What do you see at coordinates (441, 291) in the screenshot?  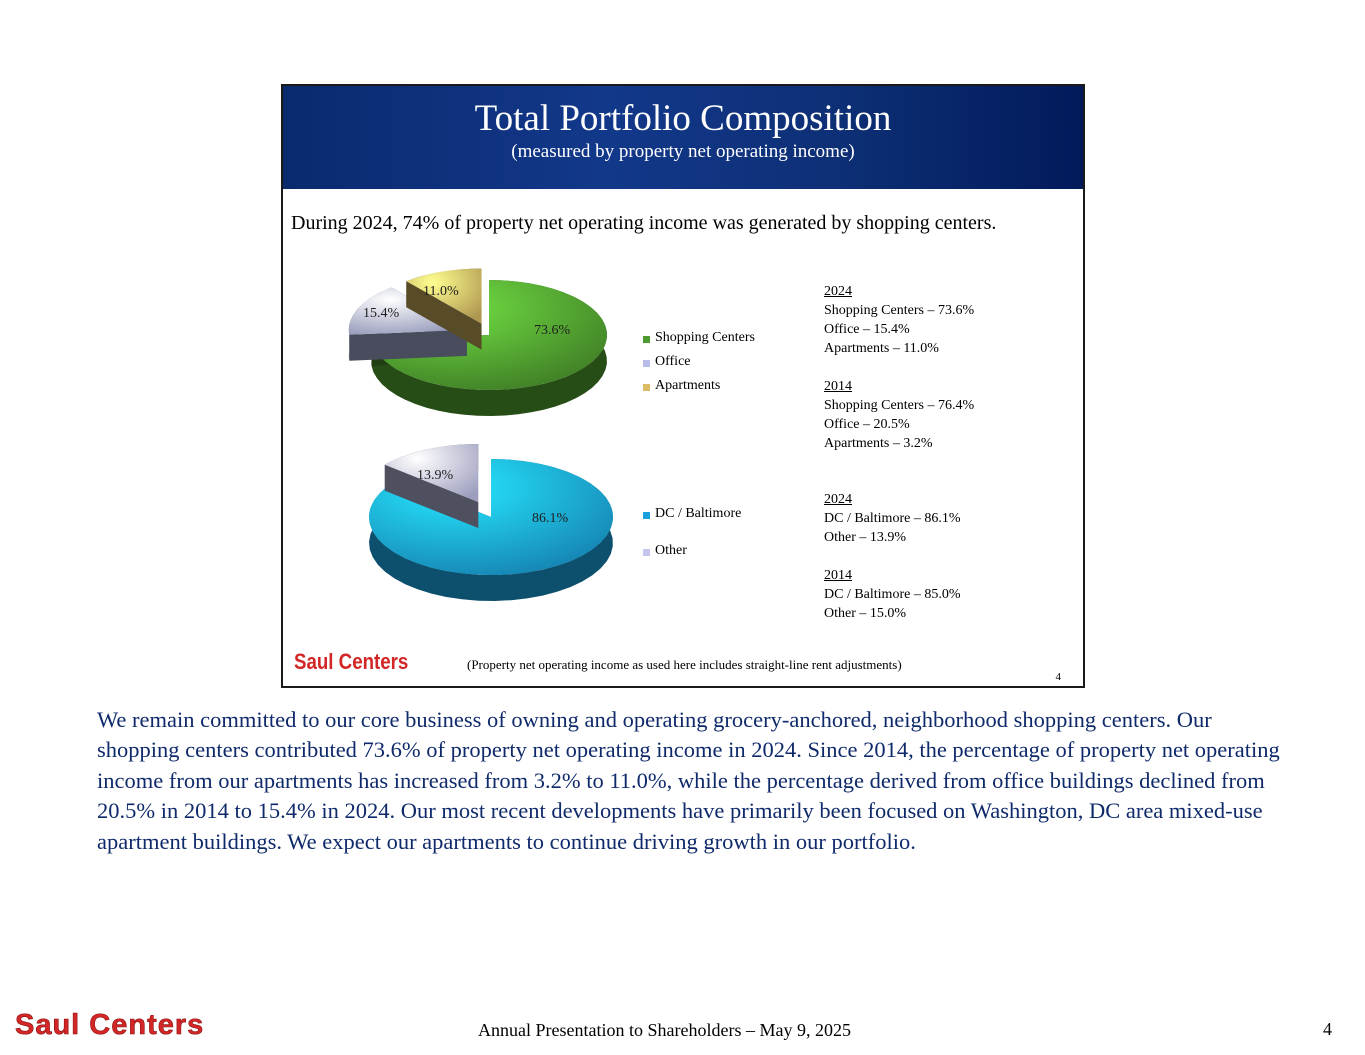 I see `pie1-label-apartments: 11.0%` at bounding box center [441, 291].